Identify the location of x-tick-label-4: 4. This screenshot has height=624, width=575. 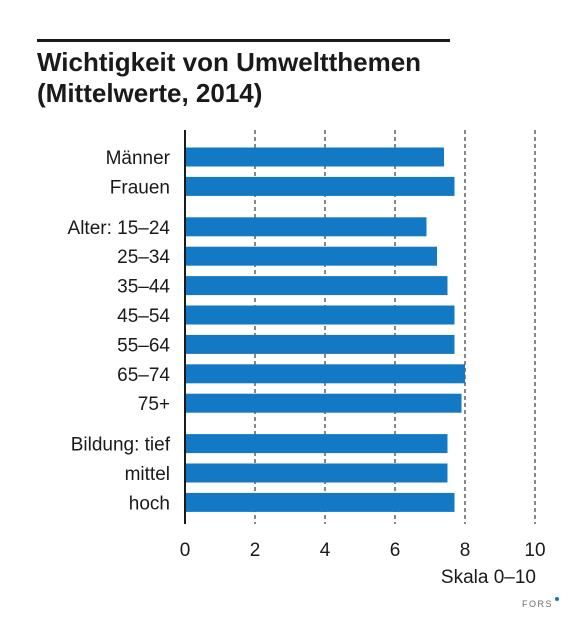
(325, 550).